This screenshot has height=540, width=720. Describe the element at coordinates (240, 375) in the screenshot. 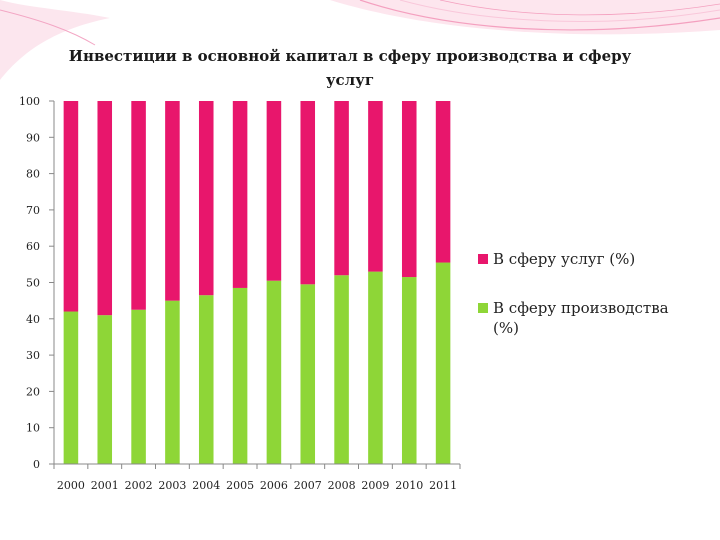

I see `bar-production-2005` at that location.